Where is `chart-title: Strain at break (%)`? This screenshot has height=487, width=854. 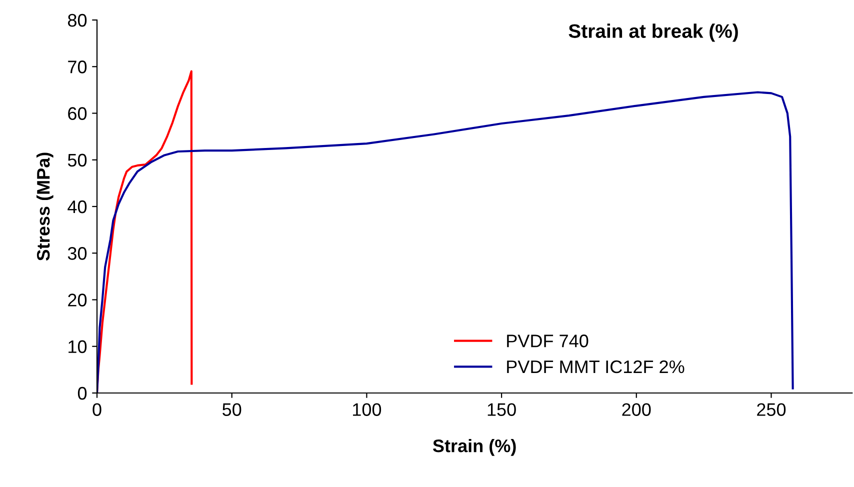 chart-title: Strain at break (%) is located at coordinates (653, 33).